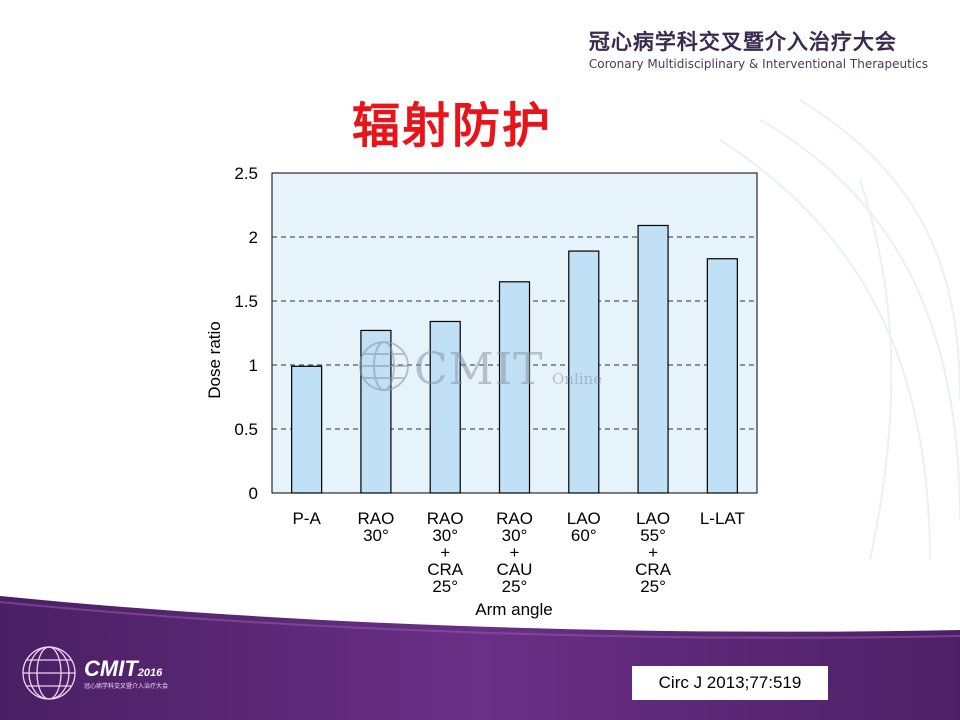 The height and width of the screenshot is (720, 960). Describe the element at coordinates (730, 683) in the screenshot. I see `citation: Circ J 2013;77:519` at that location.